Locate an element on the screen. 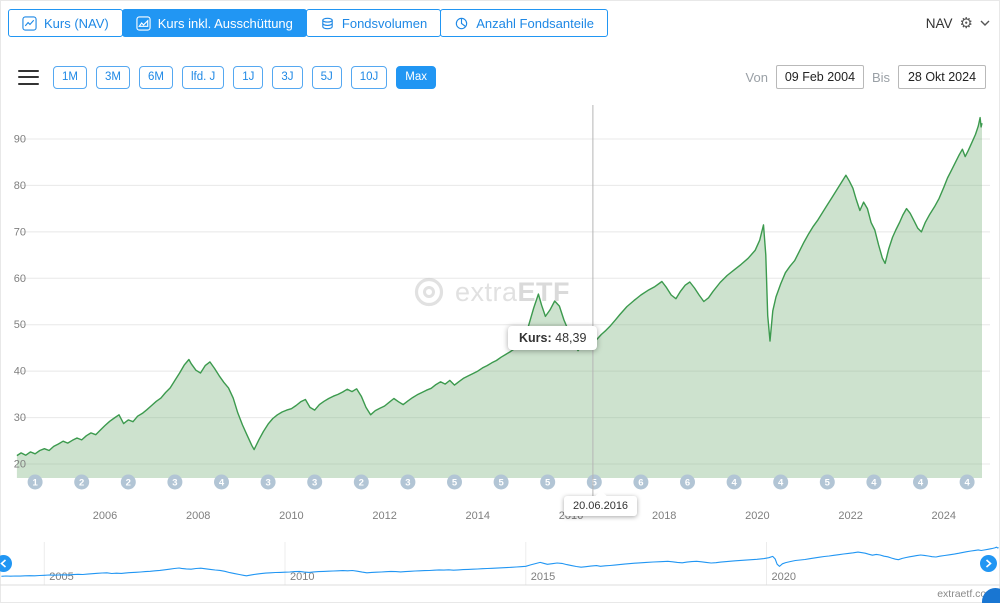  range-button-3m: 3M is located at coordinates (112, 77).